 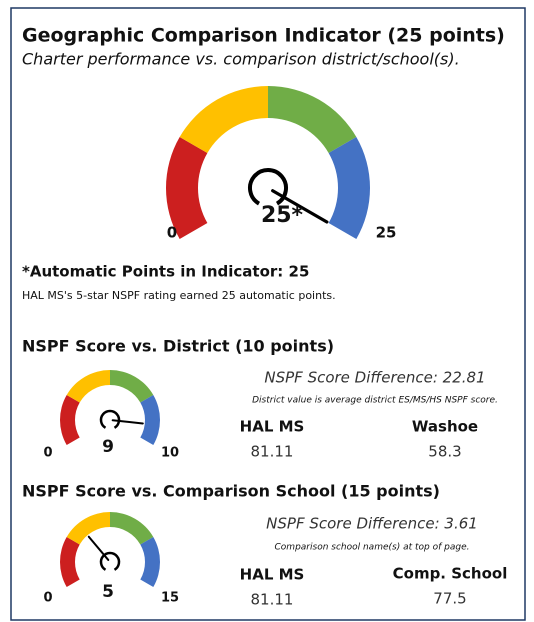 What do you see at coordinates (108, 592) in the screenshot?
I see `gauge-value: 5` at bounding box center [108, 592].